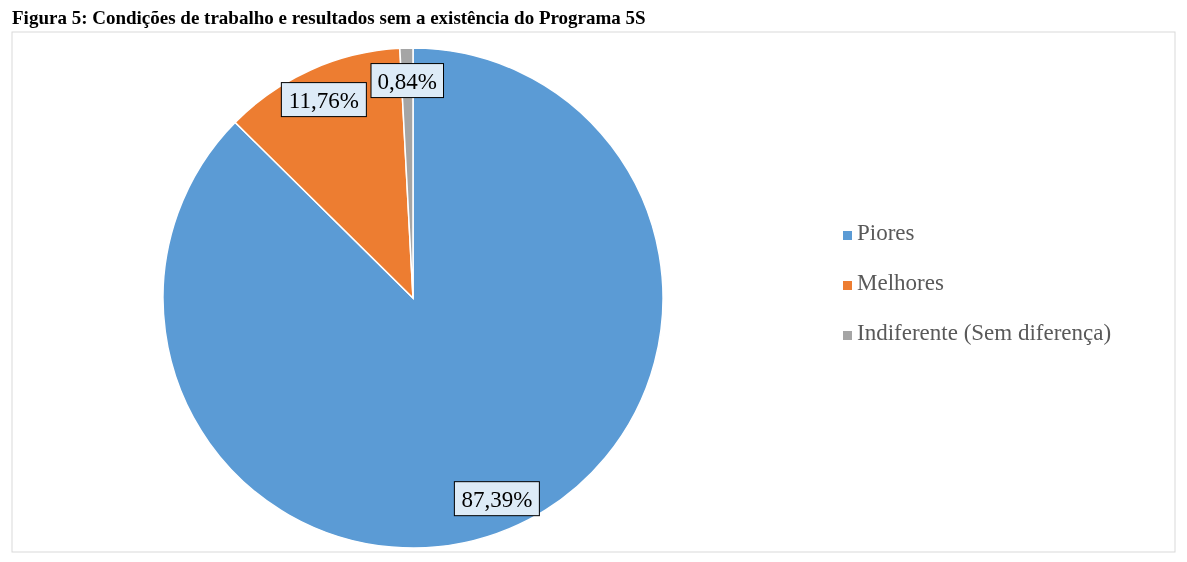 The width and height of the screenshot is (1187, 562). What do you see at coordinates (497, 499) in the screenshot?
I see `data-label: 87,39%` at bounding box center [497, 499].